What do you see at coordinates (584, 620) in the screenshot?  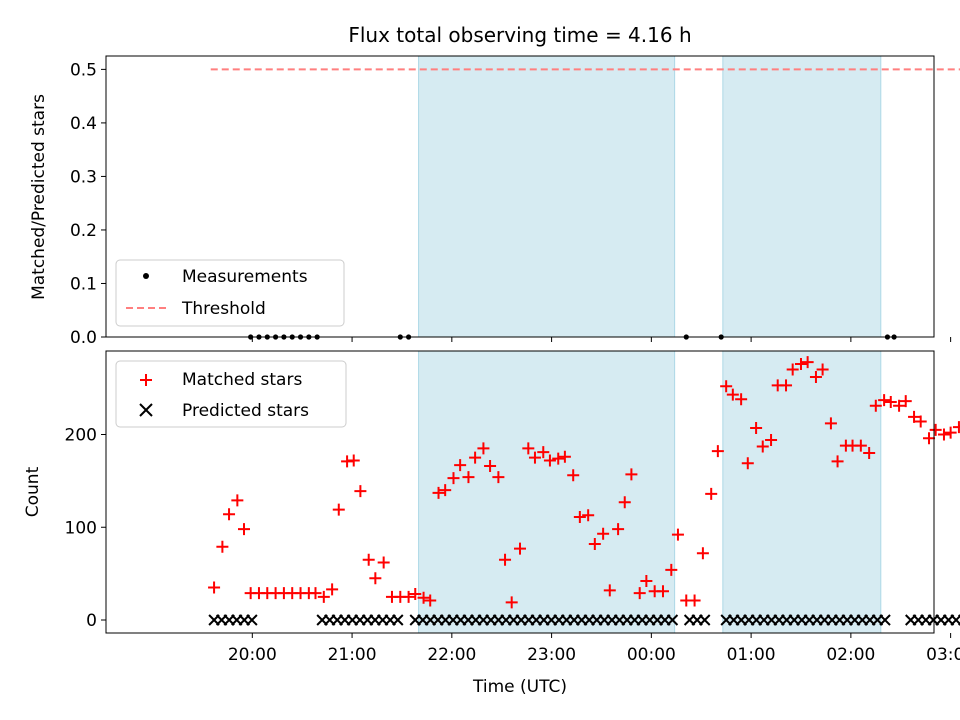 I see `predicted-stars-points` at bounding box center [584, 620].